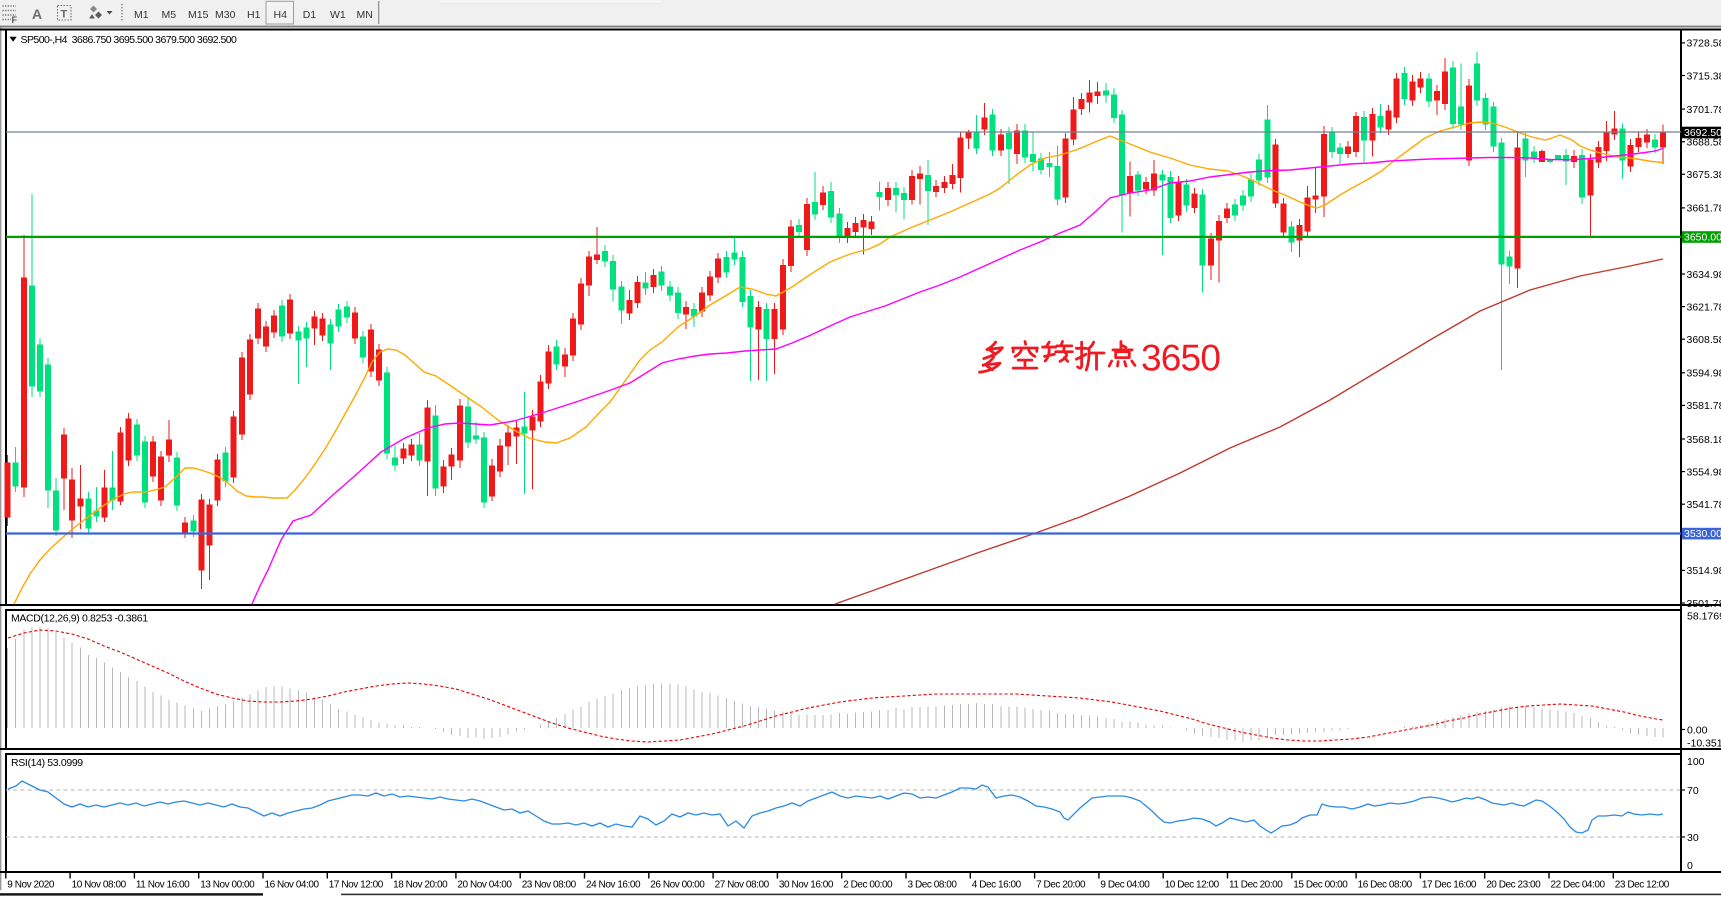  I want to click on svg-text: M15, so click(198, 15).